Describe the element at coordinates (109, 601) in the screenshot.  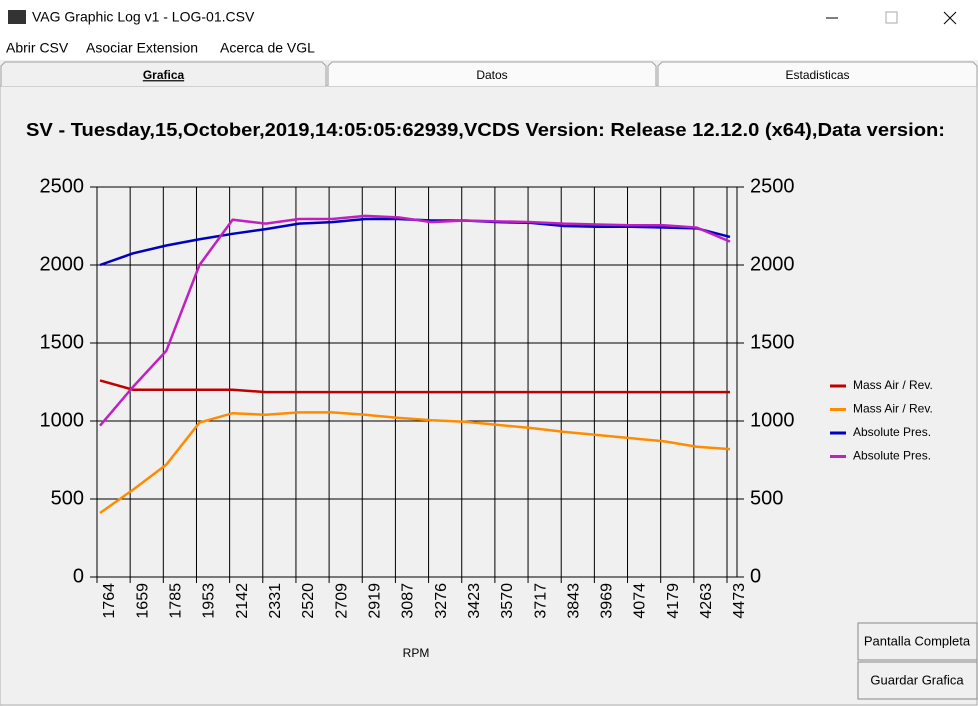
I see `x-tick-label: 1764` at that location.